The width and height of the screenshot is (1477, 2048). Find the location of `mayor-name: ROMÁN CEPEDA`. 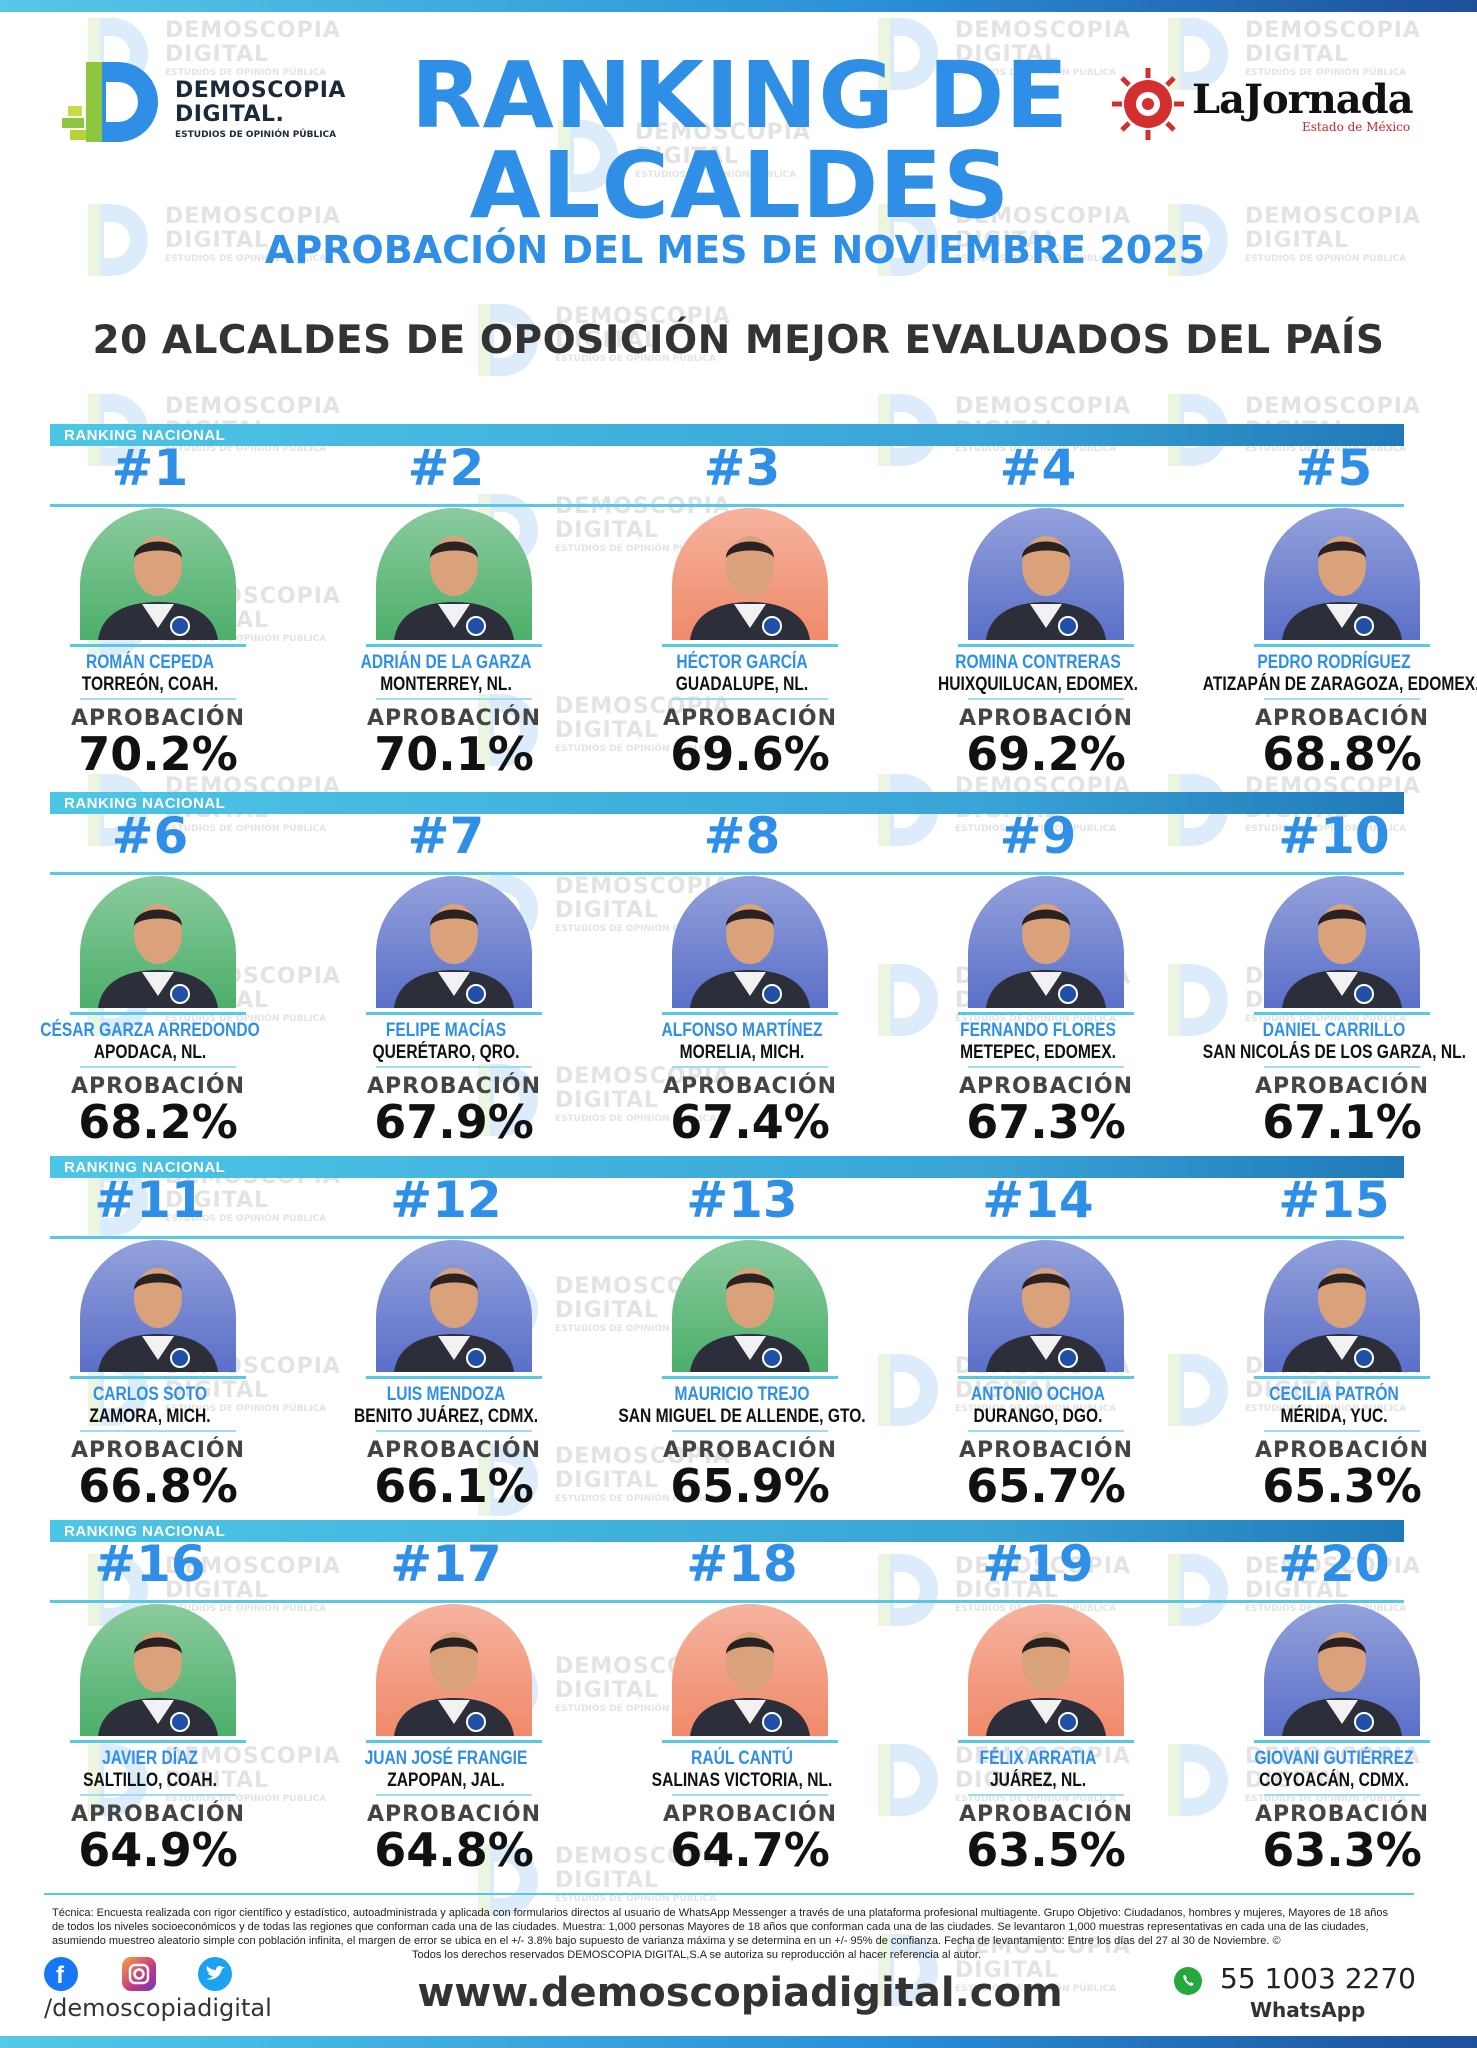

mayor-name: ROMÁN CEPEDA is located at coordinates (150, 662).